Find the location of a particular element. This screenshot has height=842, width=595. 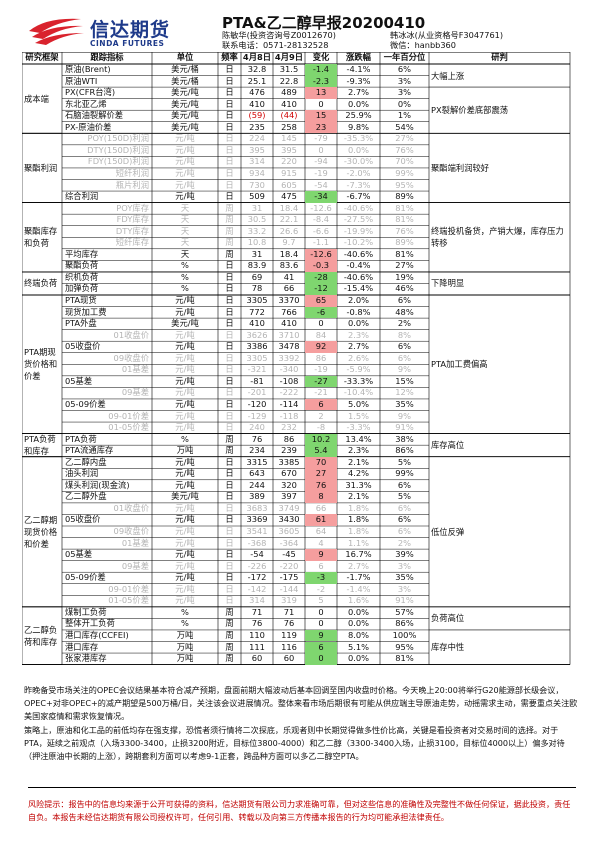

row-30-percentile: 9% is located at coordinates (404, 415).